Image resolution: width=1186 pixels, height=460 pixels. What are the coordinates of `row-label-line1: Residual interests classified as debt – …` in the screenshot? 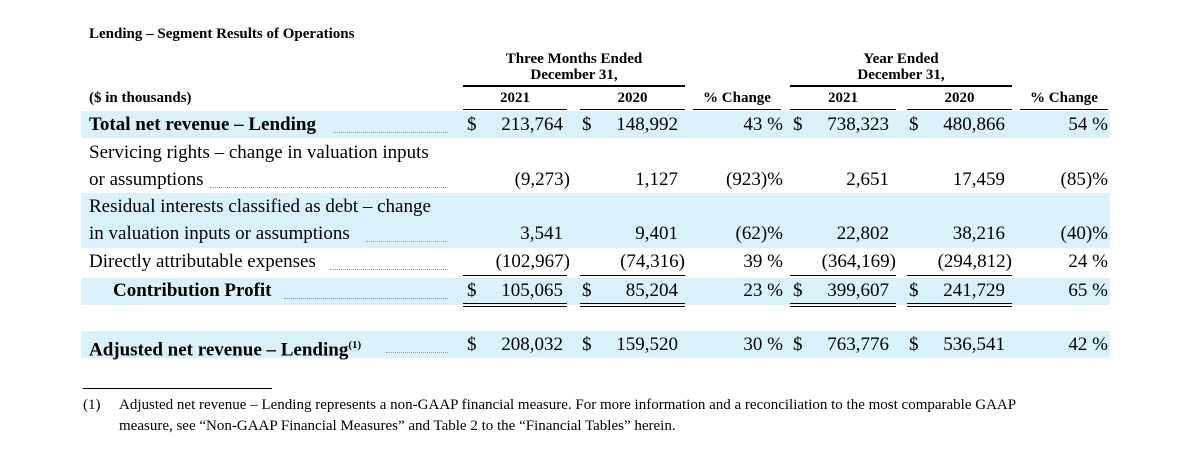 It's located at (260, 206).